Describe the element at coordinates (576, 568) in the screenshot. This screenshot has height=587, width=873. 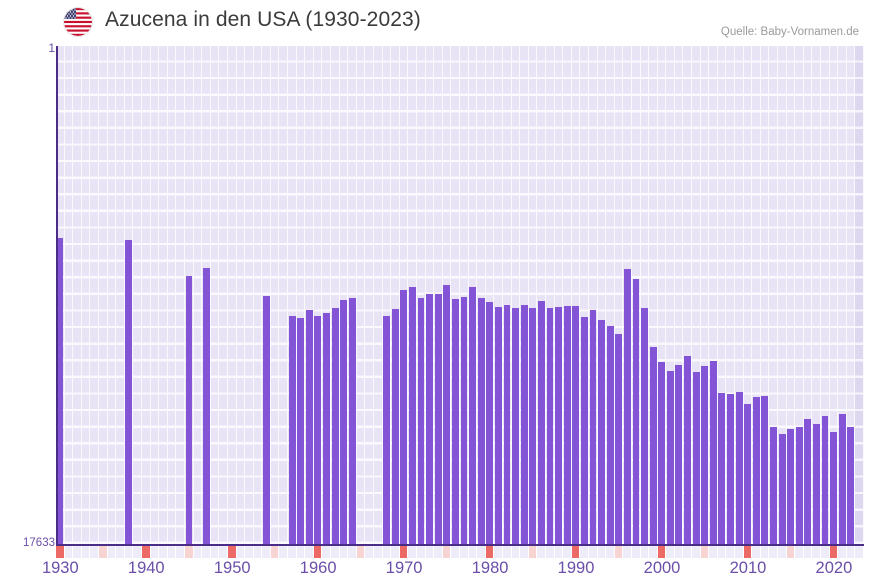
I see `x-tick-label: 1990` at that location.